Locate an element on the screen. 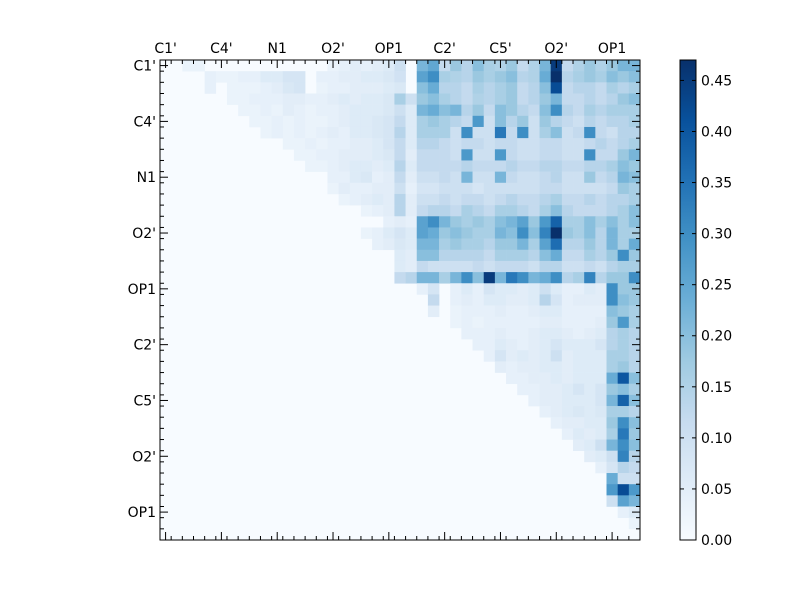 The height and width of the screenshot is (600, 800). colorbar-tick-label: 0.15 is located at coordinates (716, 388).